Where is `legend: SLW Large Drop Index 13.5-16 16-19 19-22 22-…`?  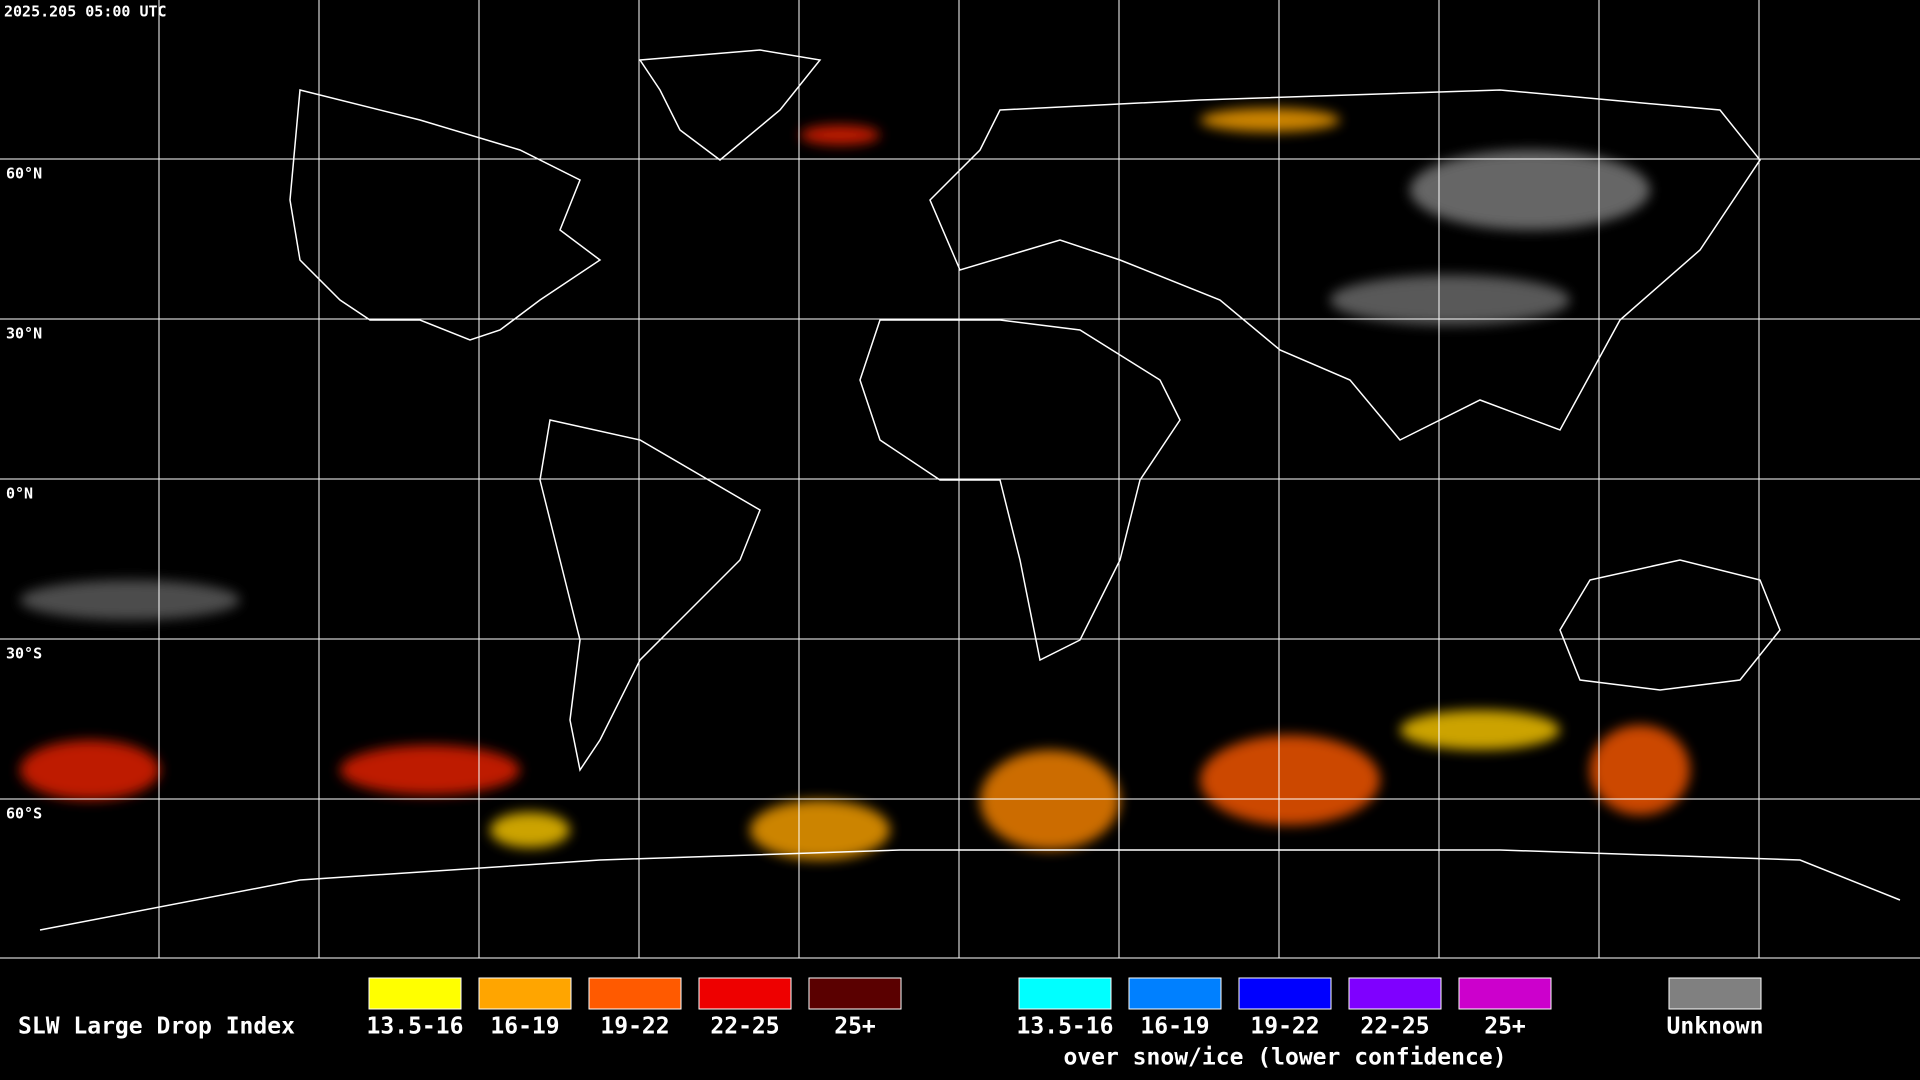 legend: SLW Large Drop Index 13.5-16 16-19 19-22 22-… is located at coordinates (891, 1024).